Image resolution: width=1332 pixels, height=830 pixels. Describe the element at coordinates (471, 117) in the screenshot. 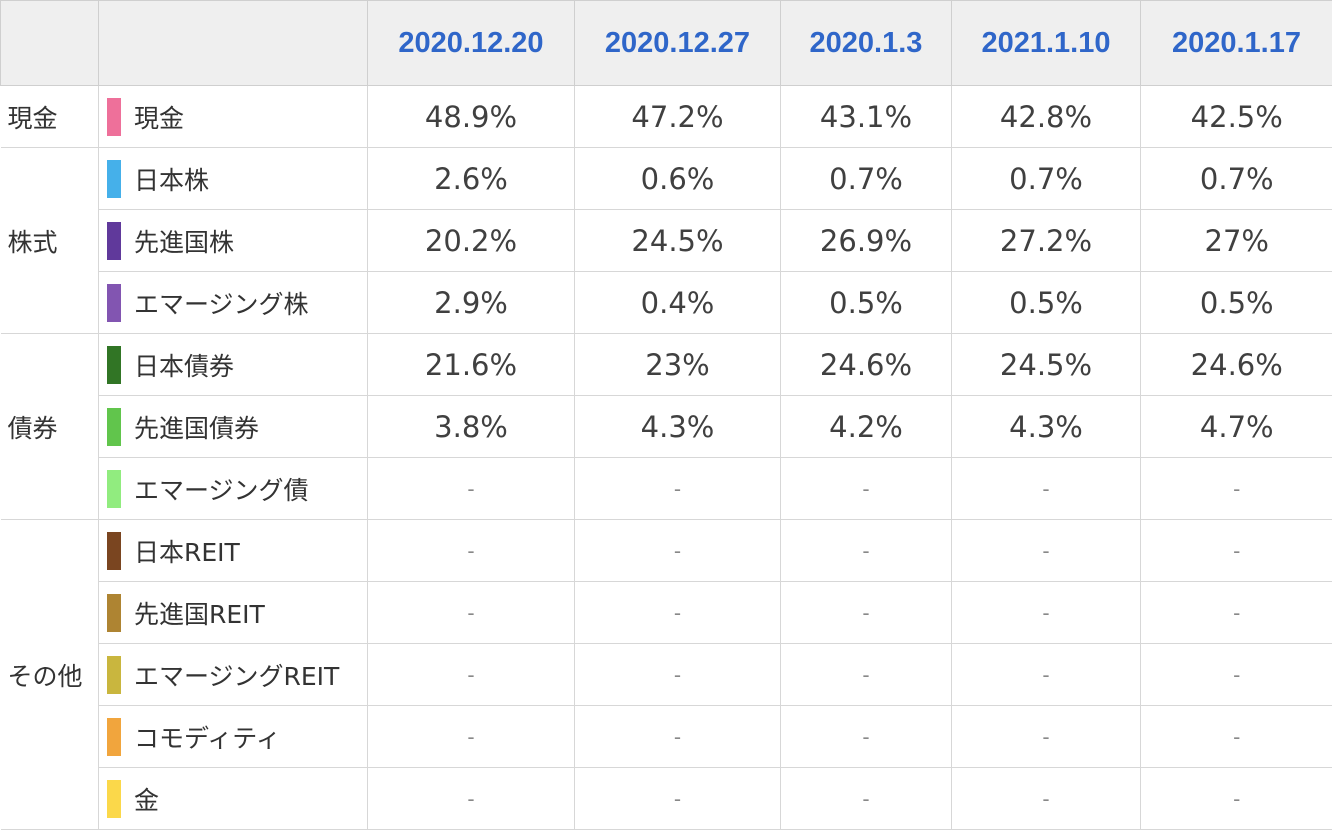

I see `value-cell: 48.9%` at that location.